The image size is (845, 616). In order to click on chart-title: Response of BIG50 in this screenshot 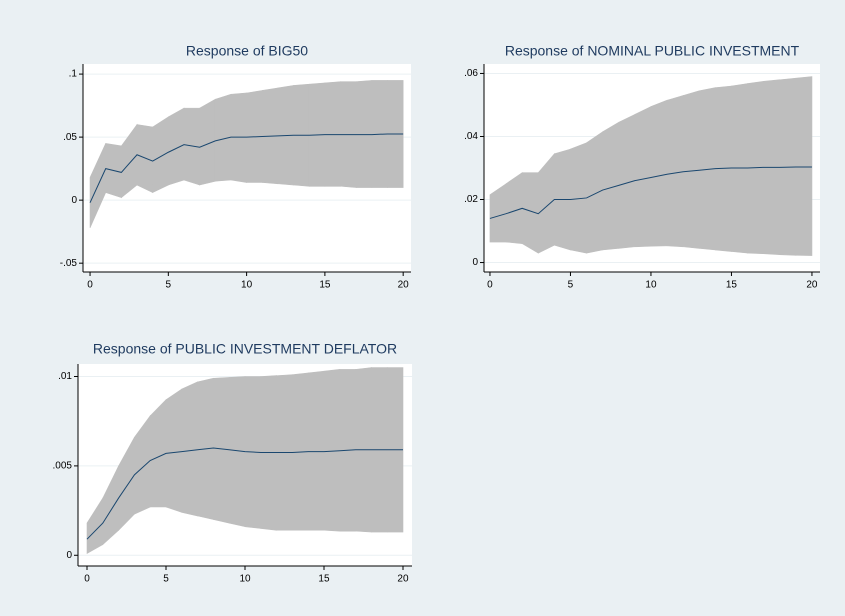, I will do `click(247, 51)`.